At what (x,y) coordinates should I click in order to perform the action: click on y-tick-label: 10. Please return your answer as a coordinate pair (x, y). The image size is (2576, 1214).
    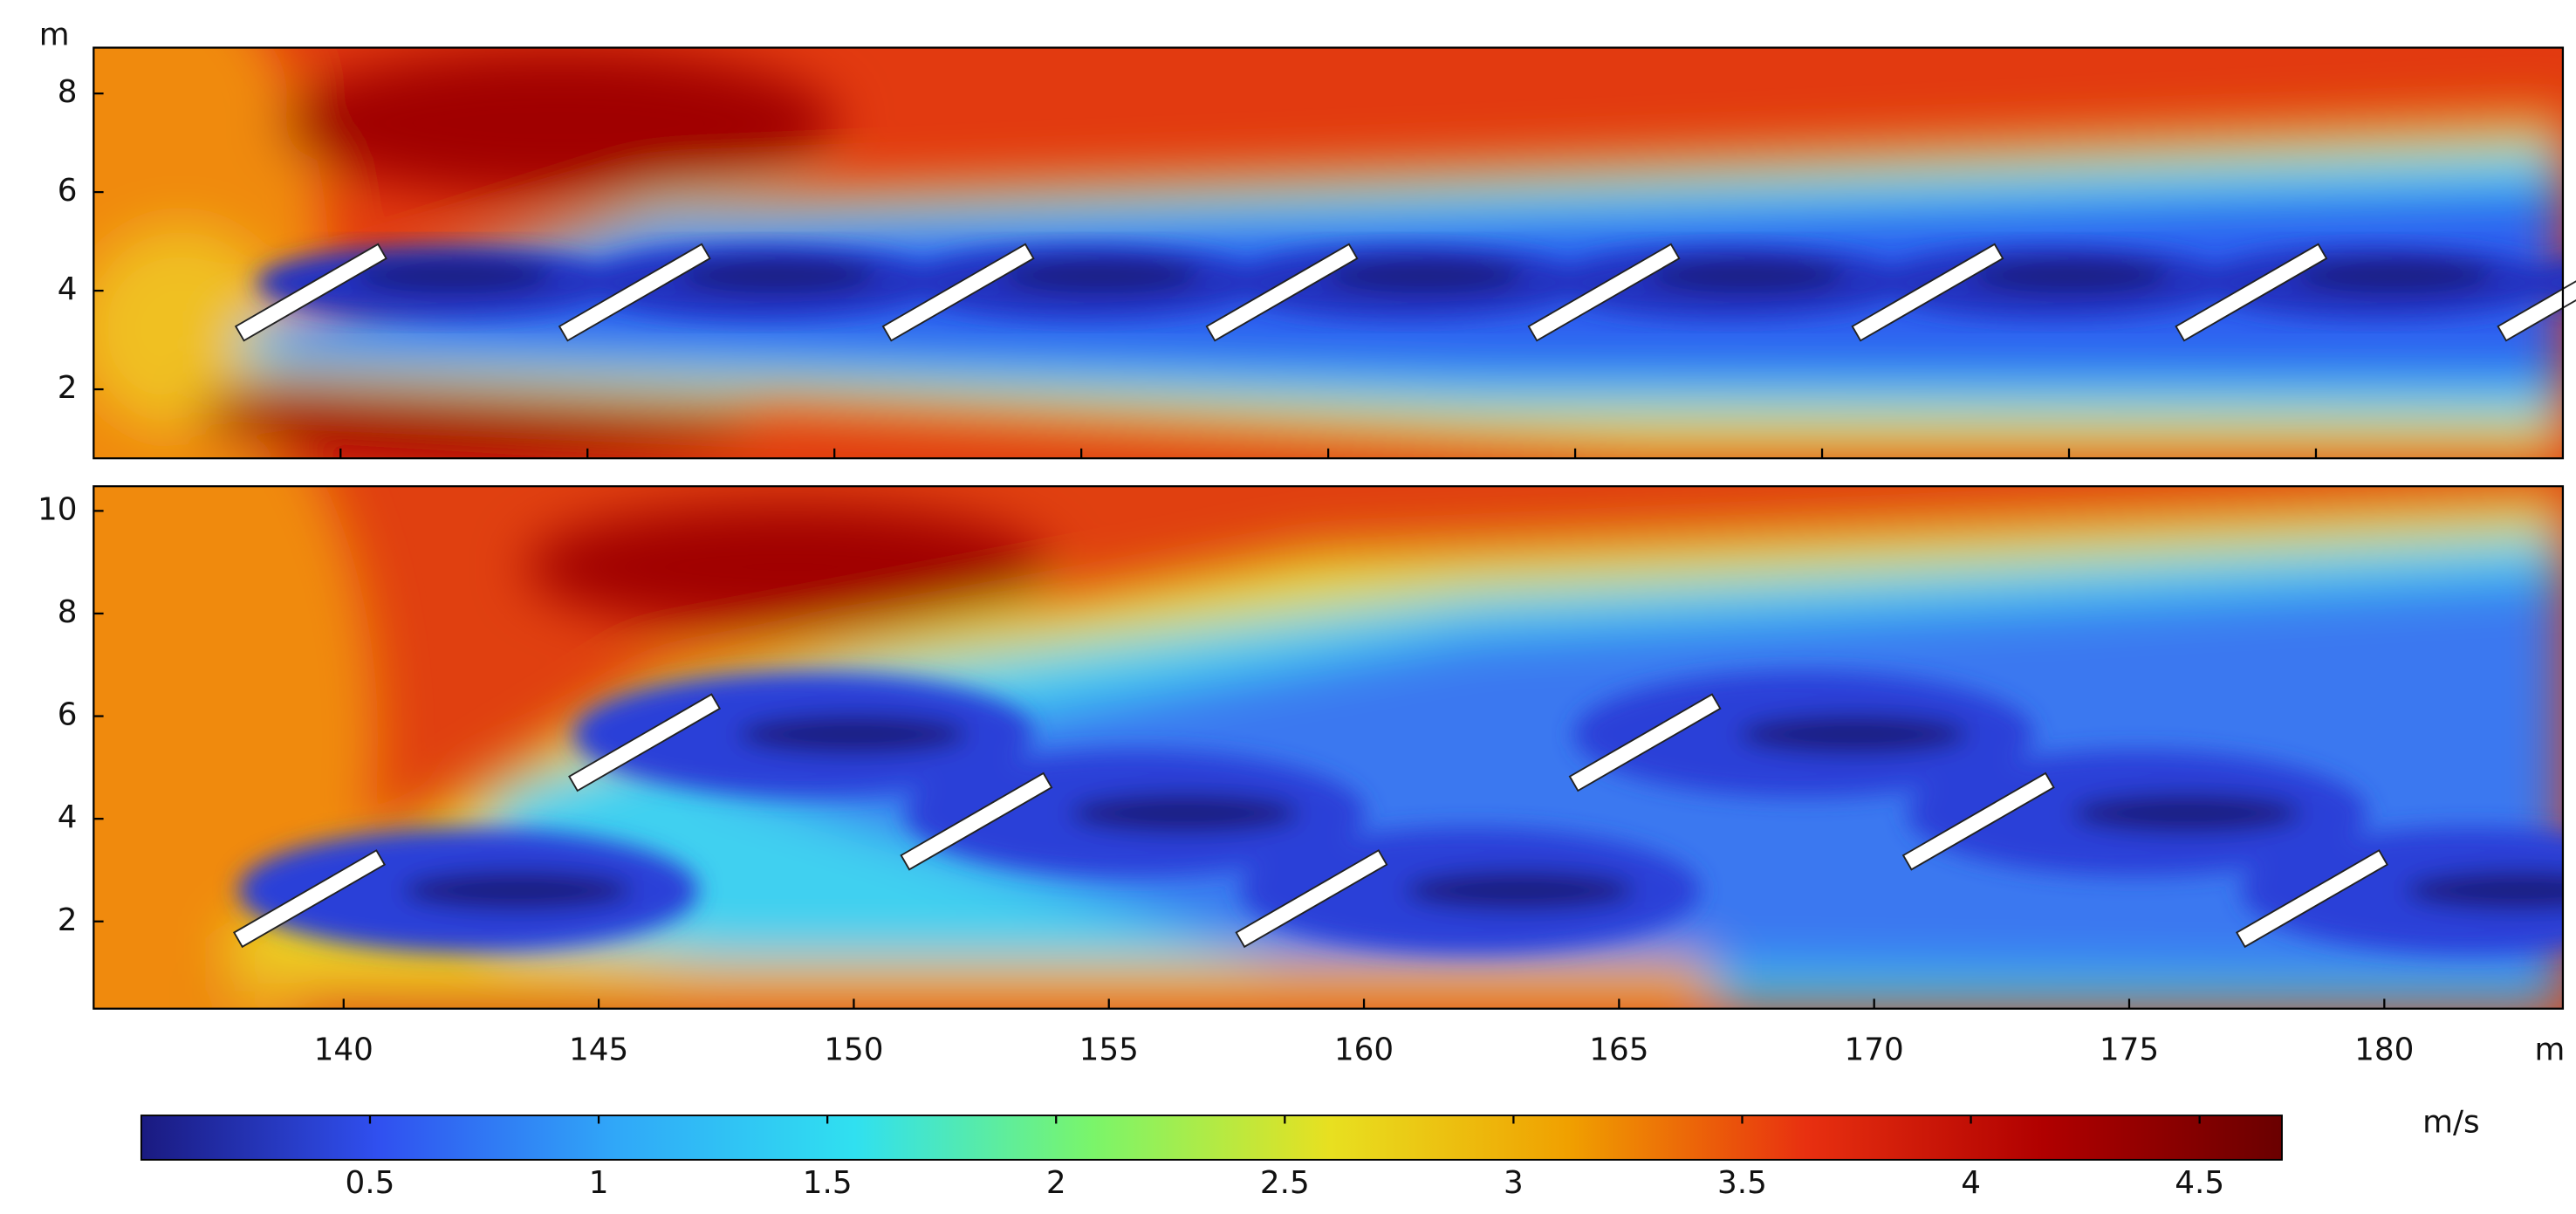
    Looking at the image, I should click on (58, 509).